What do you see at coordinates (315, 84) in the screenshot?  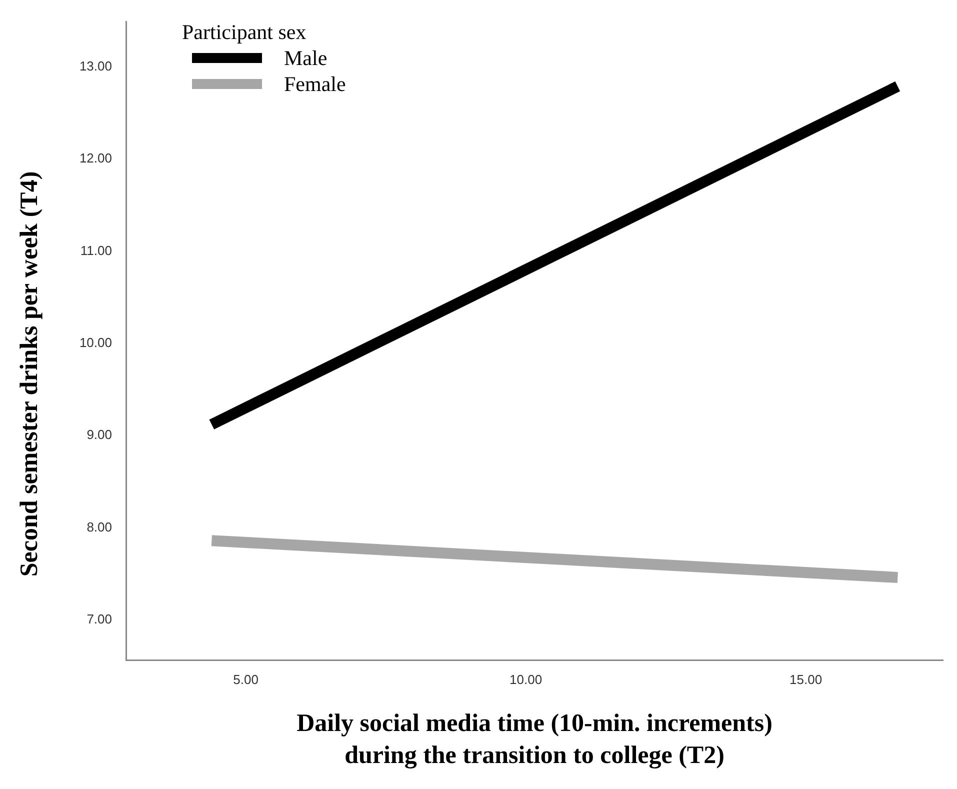 I see `legend-label: Female` at bounding box center [315, 84].